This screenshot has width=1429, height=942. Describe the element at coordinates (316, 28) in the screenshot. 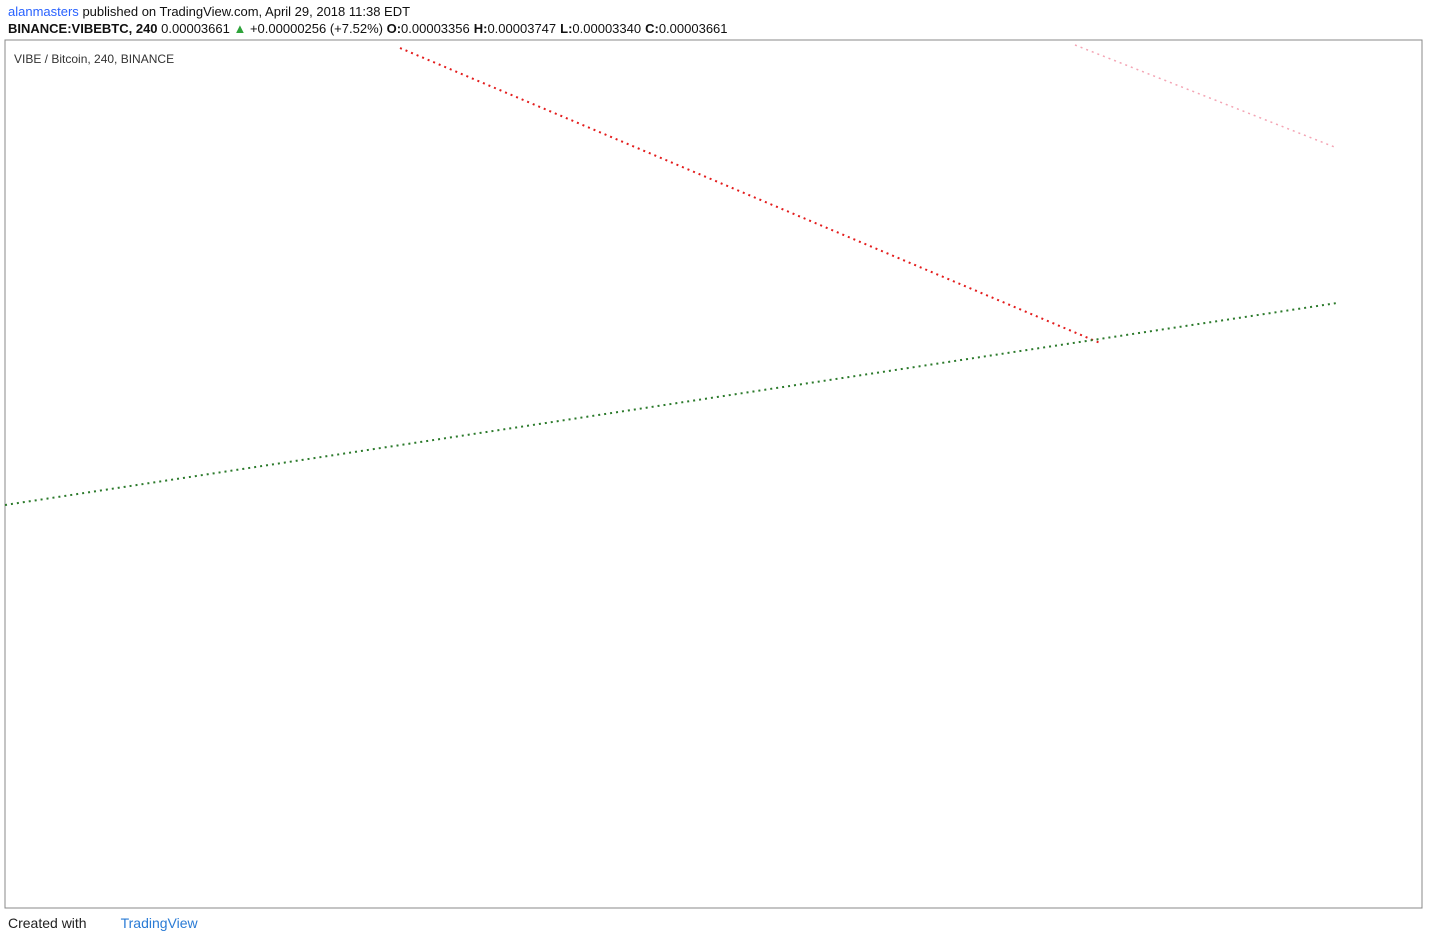

I see `change: +0.00000256 (+7.52%)` at that location.